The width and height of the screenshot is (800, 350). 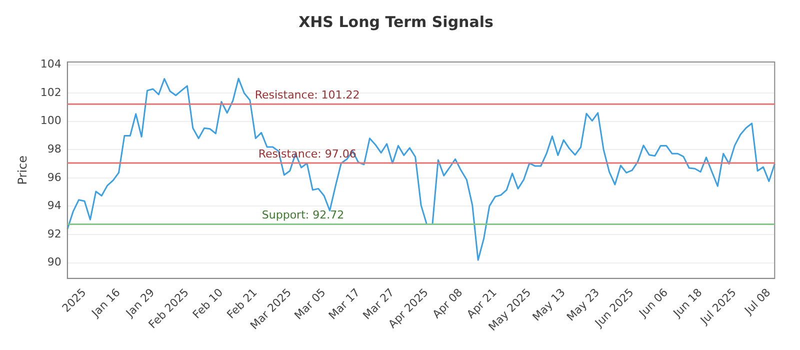 What do you see at coordinates (51, 92) in the screenshot?
I see `y-tick-label: 102` at bounding box center [51, 92].